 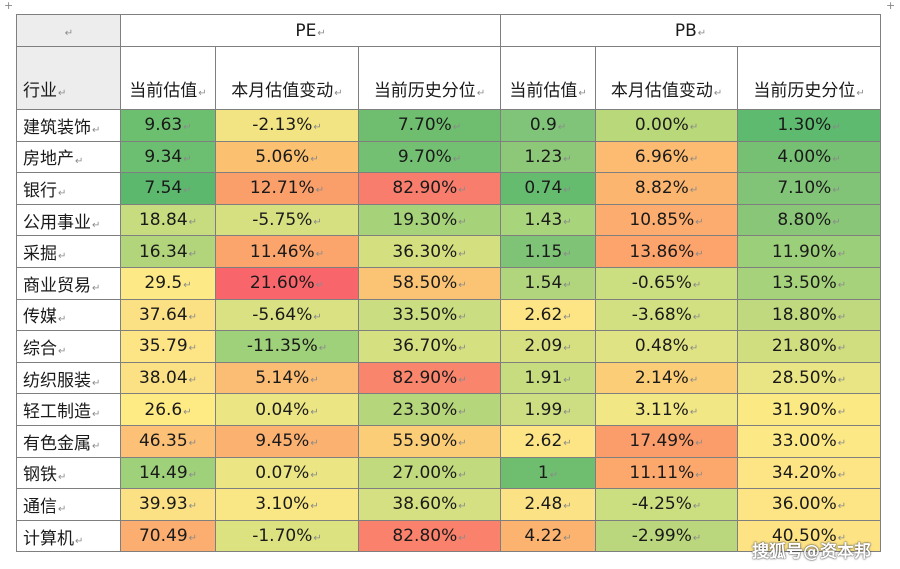 What do you see at coordinates (809, 251) in the screenshot?
I see `pb-percentile-cell: 11.90%↵` at bounding box center [809, 251].